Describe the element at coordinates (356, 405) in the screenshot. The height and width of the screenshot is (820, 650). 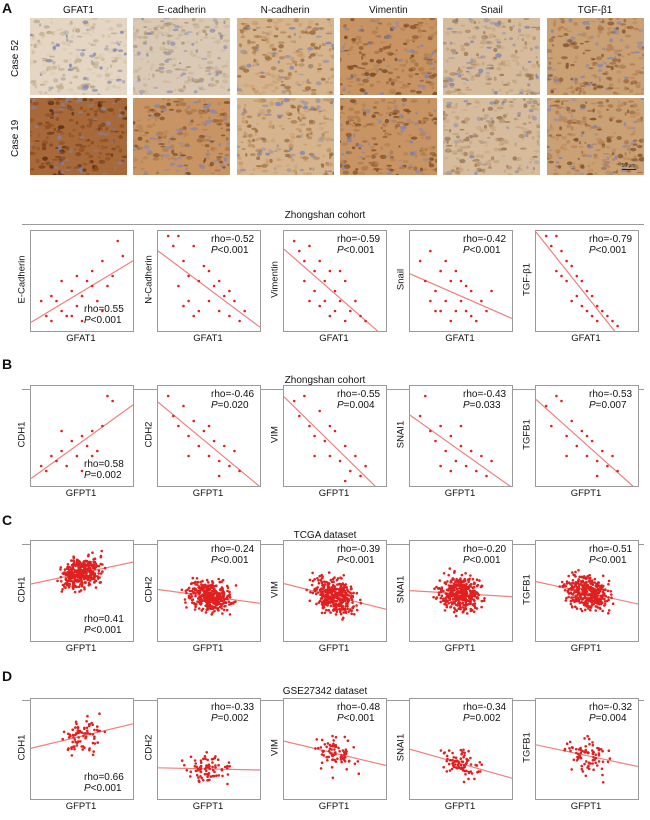
I see `p-value: P=0.004` at that location.